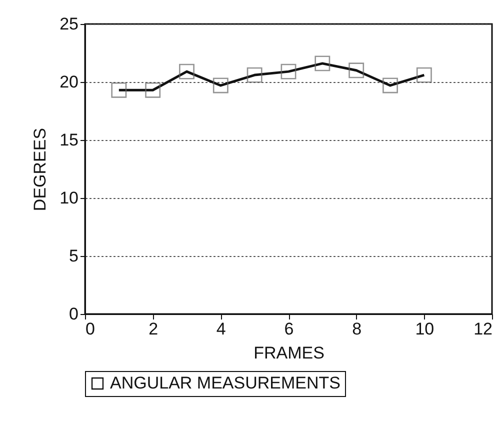 The height and width of the screenshot is (421, 504). What do you see at coordinates (73, 256) in the screenshot?
I see `y-tick-label: 5` at bounding box center [73, 256].